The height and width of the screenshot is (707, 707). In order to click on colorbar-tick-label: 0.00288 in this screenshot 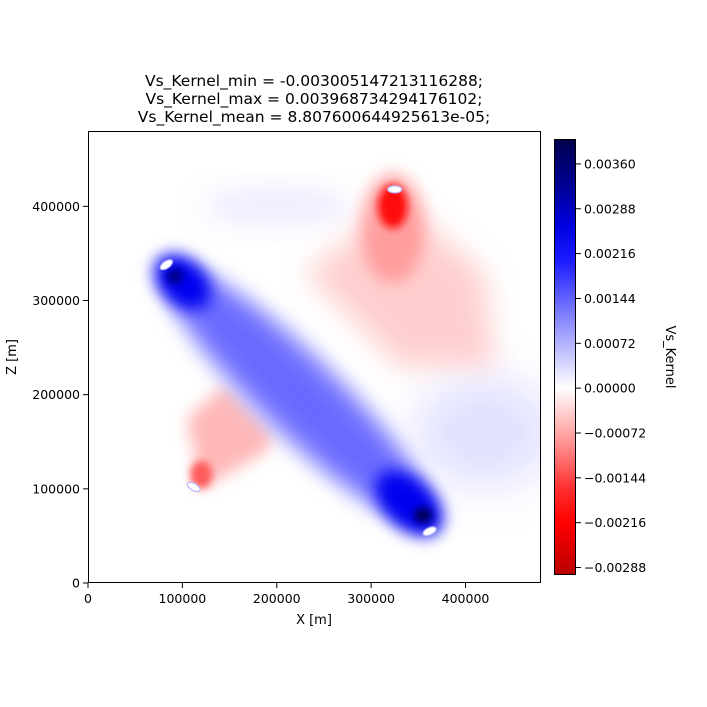, I will do `click(610, 208)`.